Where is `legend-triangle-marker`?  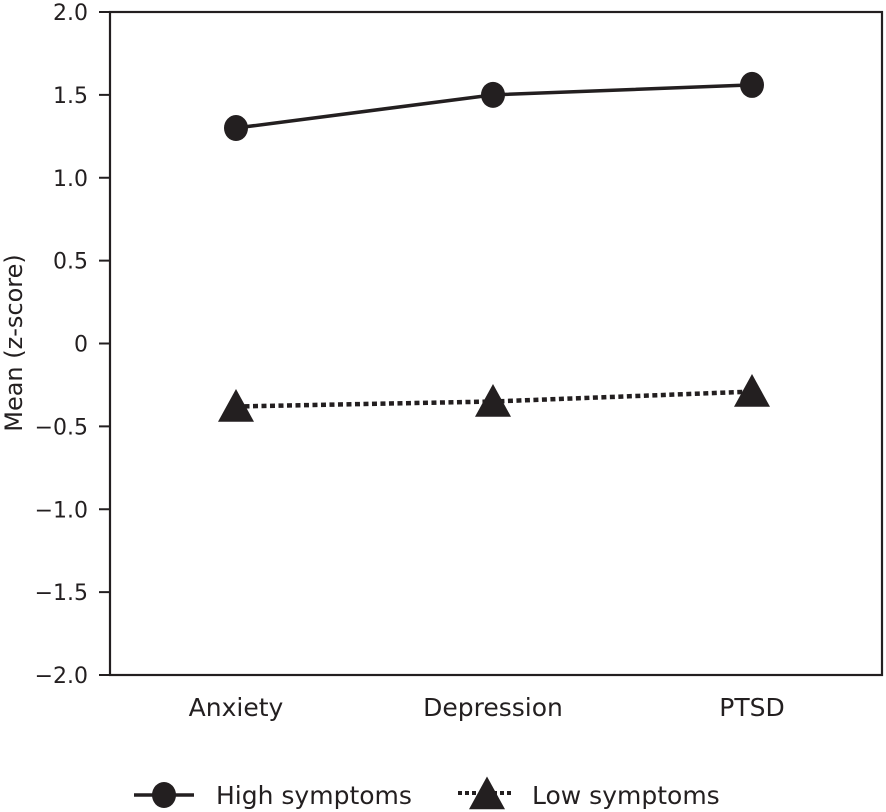 legend-triangle-marker is located at coordinates (487, 793).